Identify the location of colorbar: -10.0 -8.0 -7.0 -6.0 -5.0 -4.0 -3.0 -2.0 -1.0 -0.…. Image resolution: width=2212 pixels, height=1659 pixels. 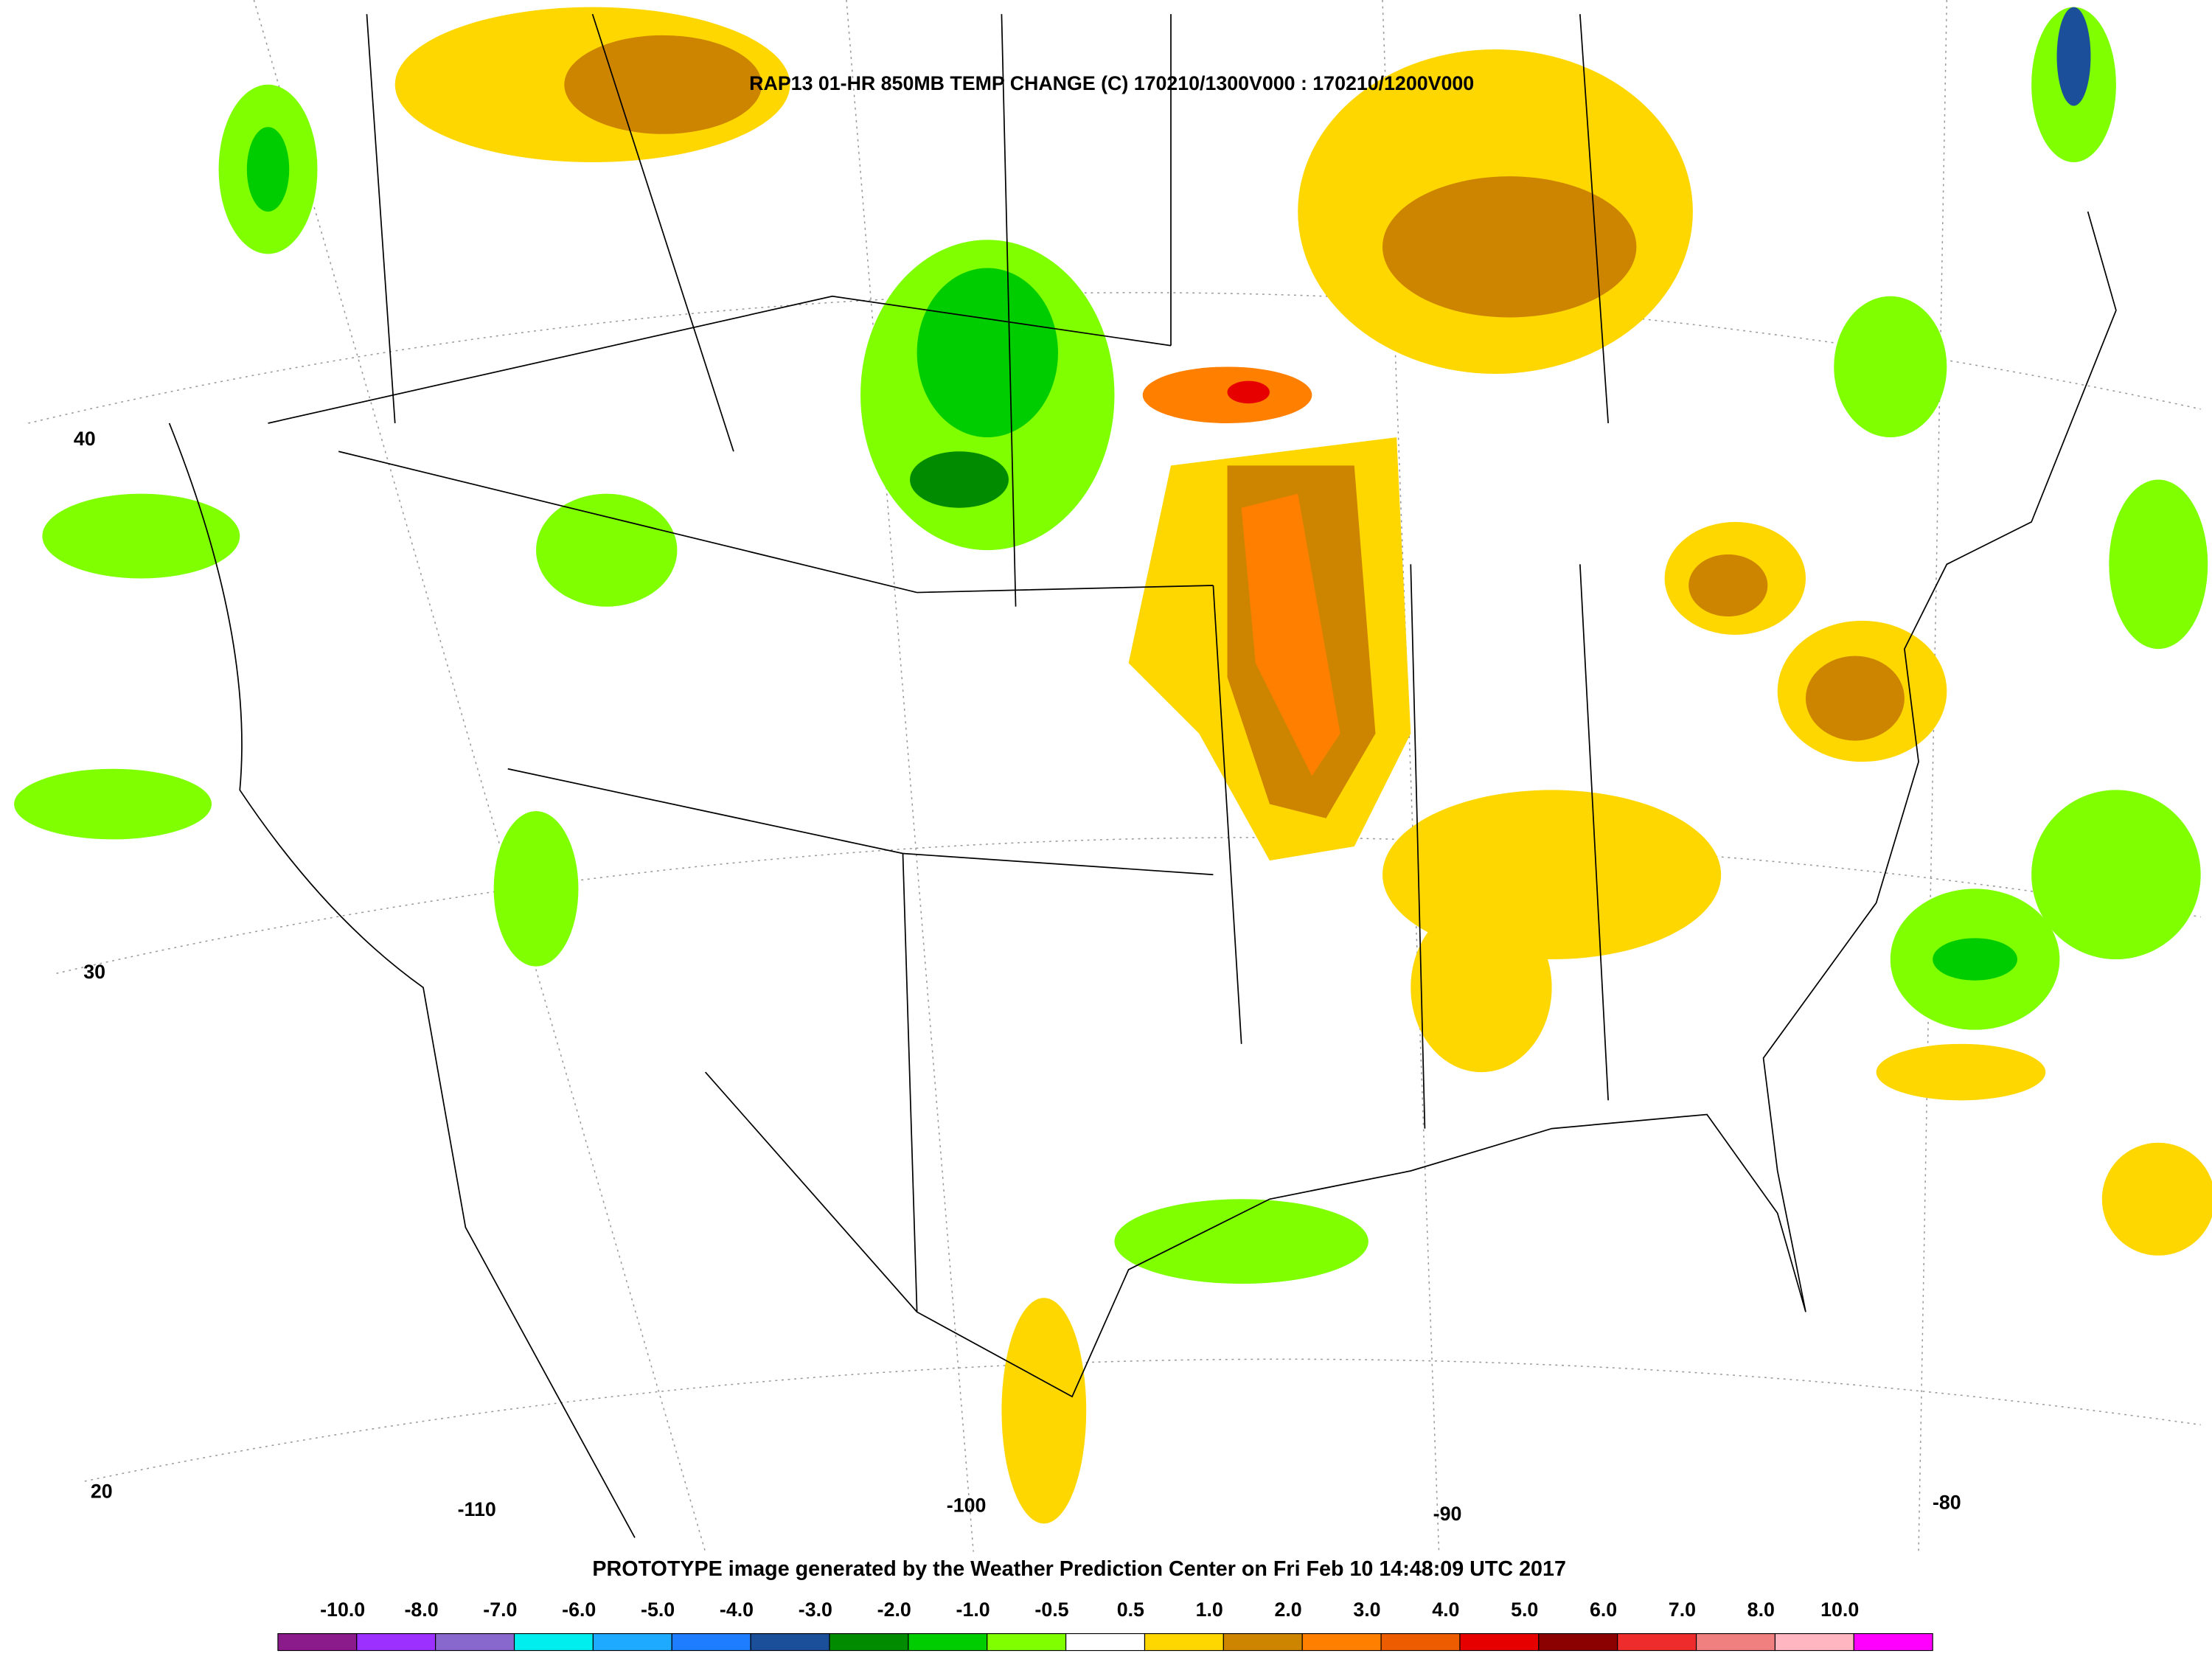
(1105, 1625).